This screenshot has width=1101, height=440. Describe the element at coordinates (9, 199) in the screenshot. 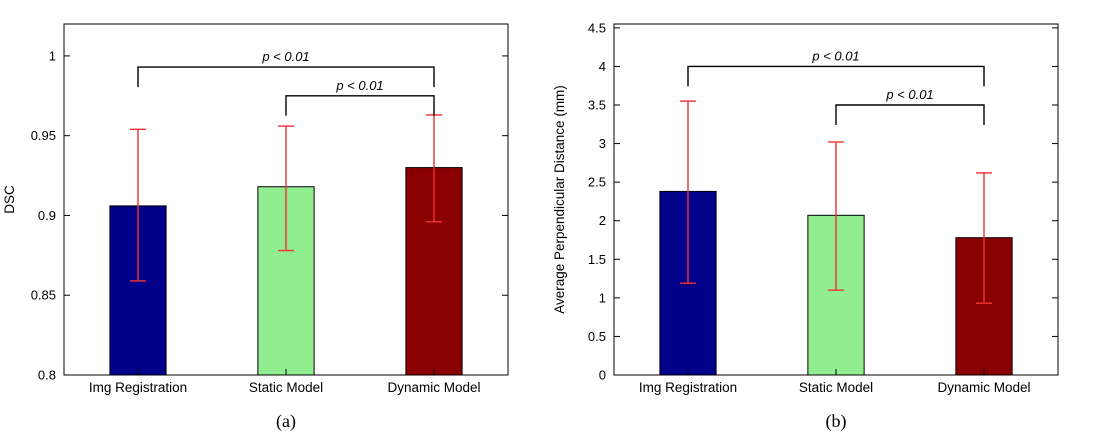

I see `y-axis-label: DSC` at that location.